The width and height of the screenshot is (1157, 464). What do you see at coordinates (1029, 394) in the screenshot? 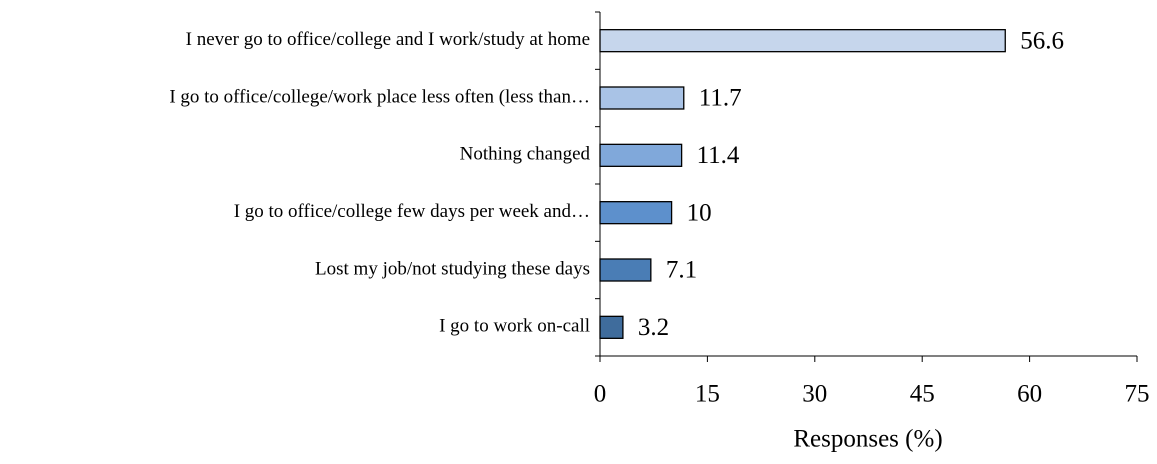
I see `x-tick-label: 60` at bounding box center [1029, 394].